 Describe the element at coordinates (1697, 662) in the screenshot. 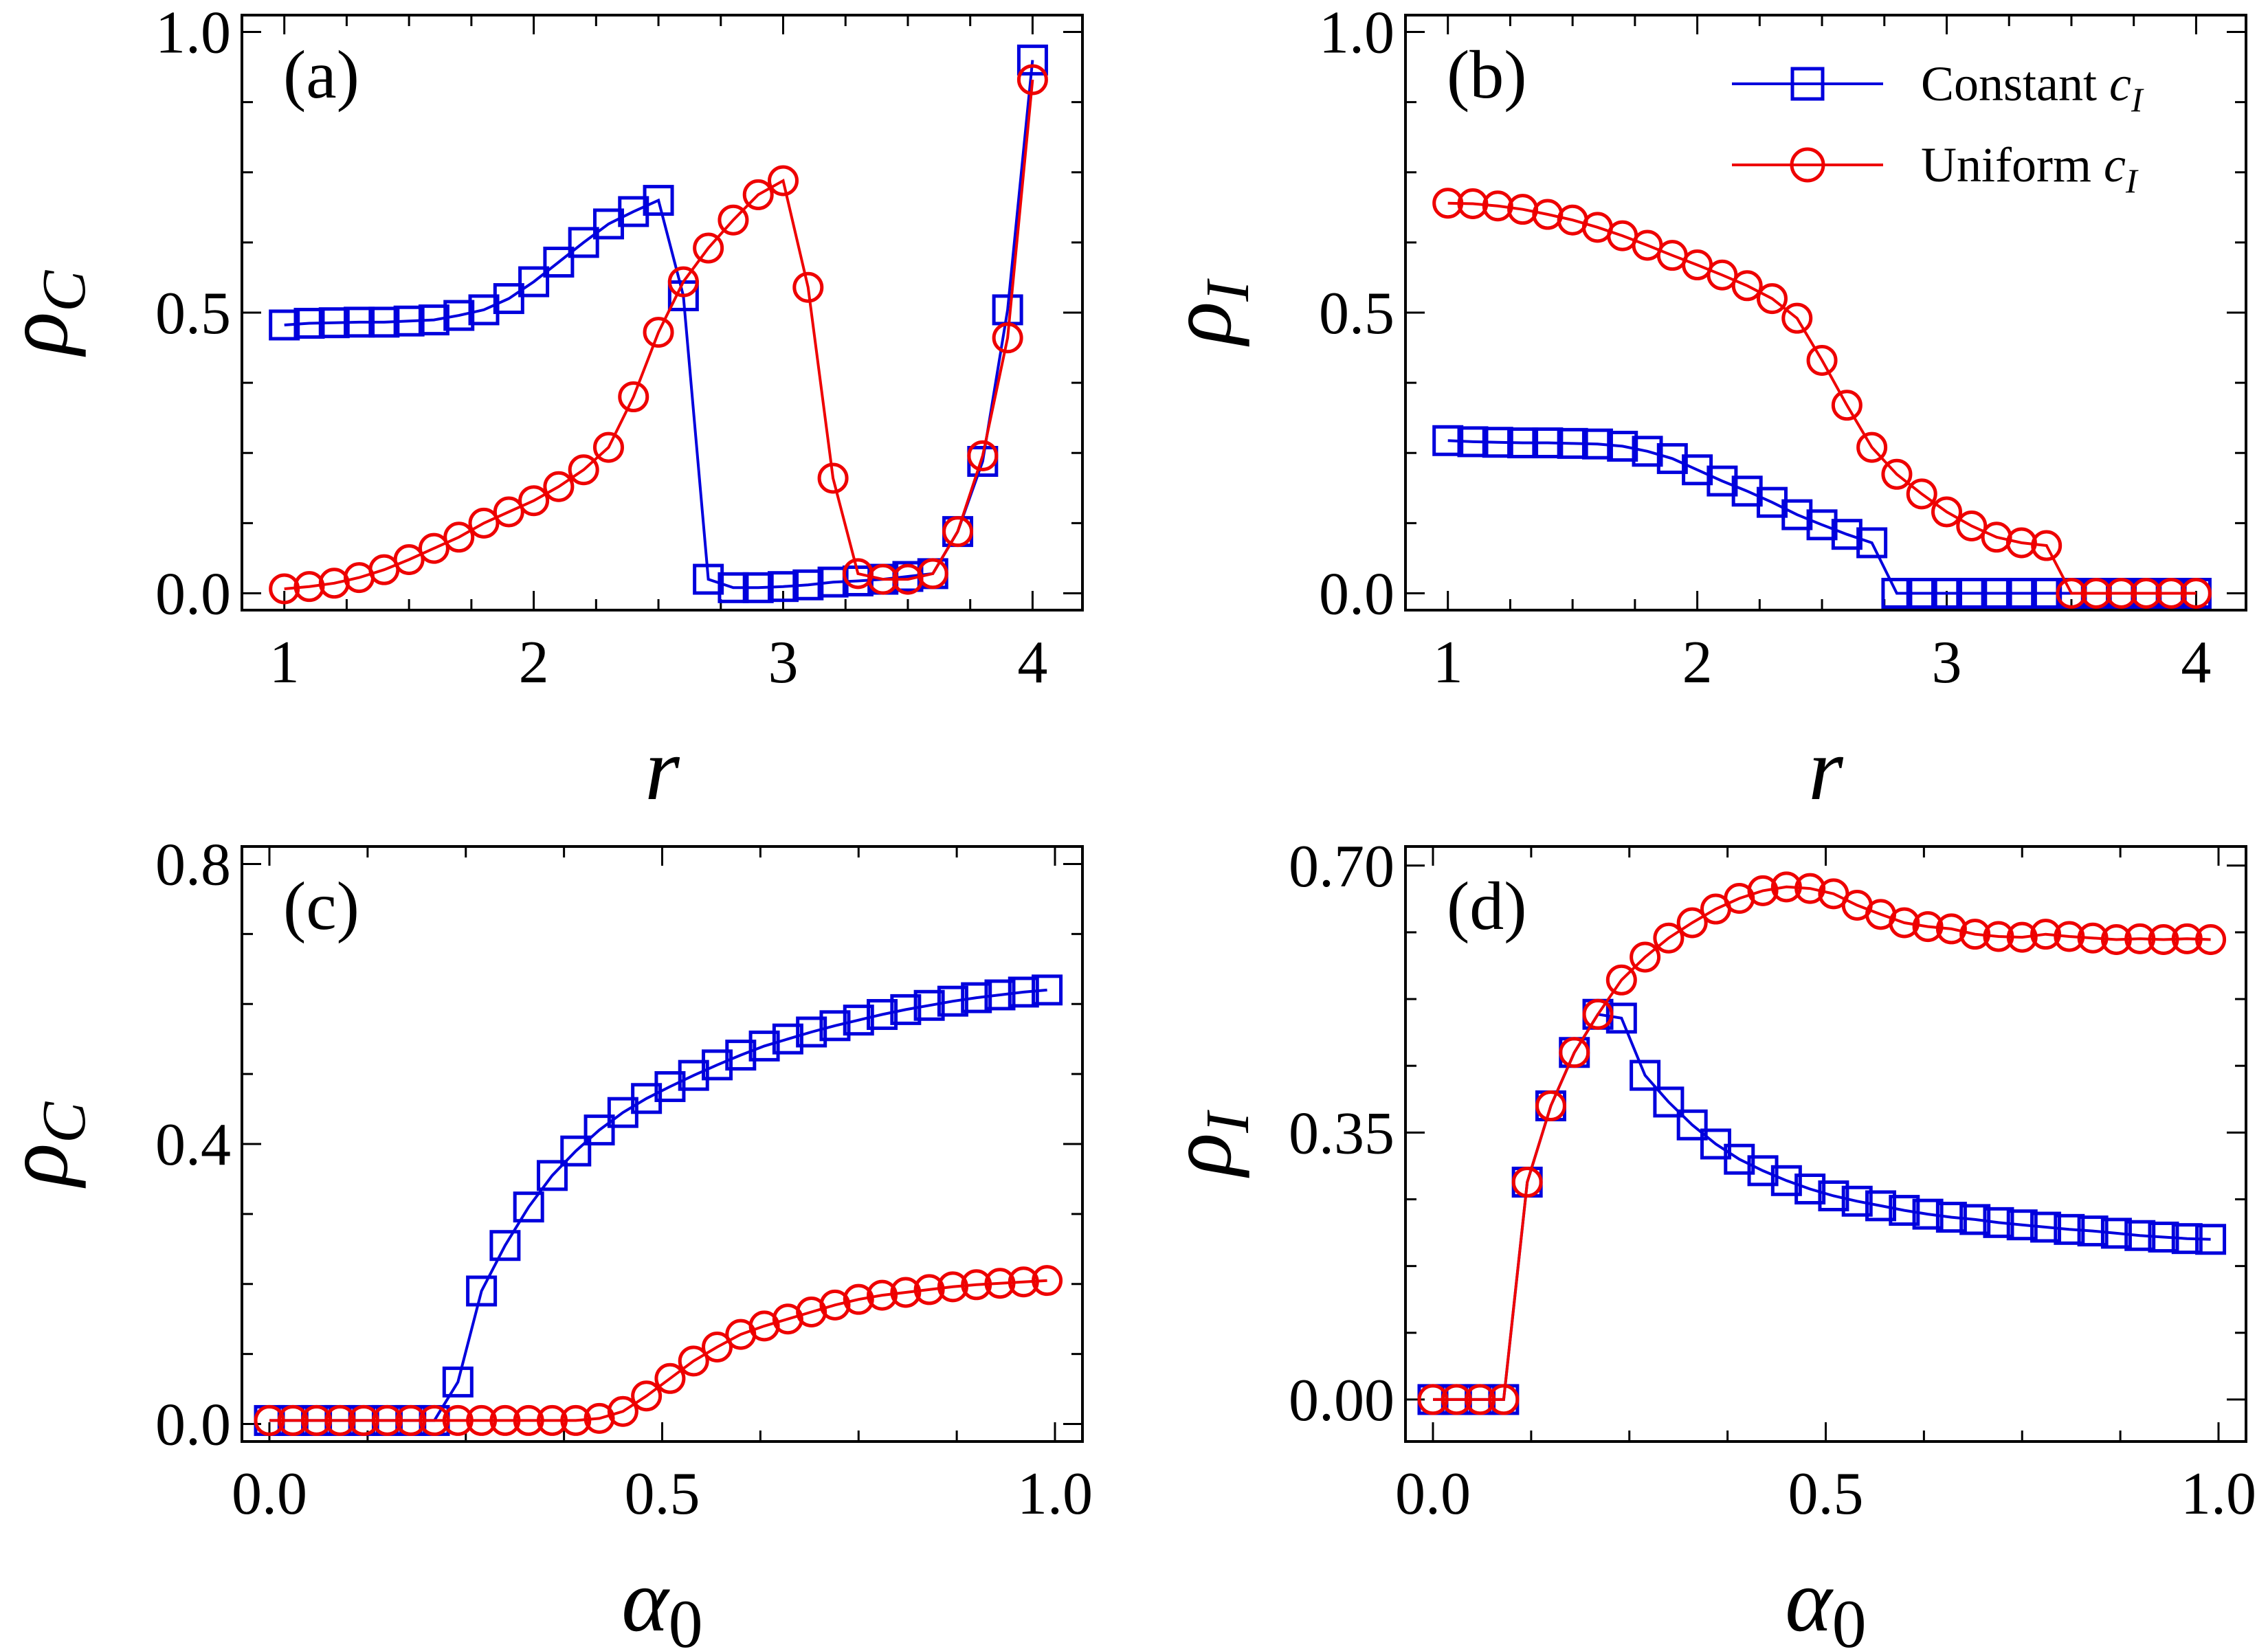

I see `panel-b-xtick-label: 2` at that location.